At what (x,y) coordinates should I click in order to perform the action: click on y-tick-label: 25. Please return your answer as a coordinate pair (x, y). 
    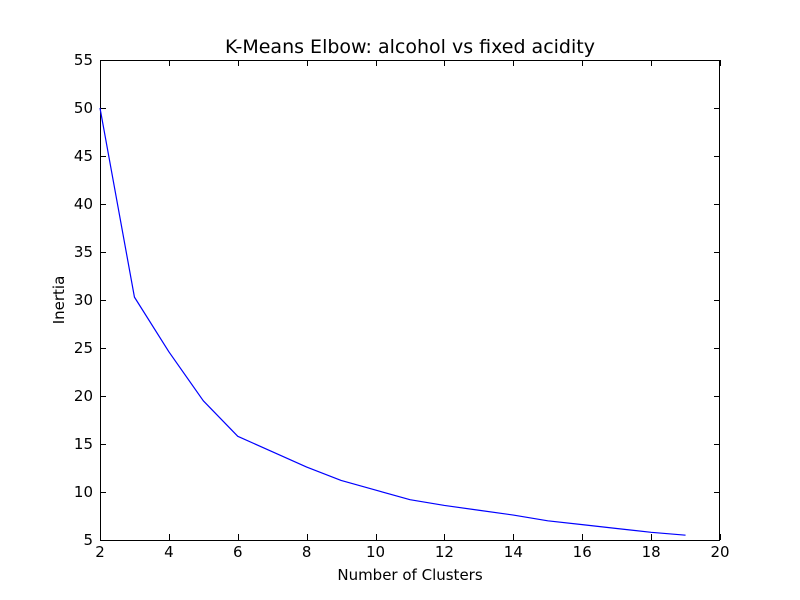
    Looking at the image, I should click on (83, 348).